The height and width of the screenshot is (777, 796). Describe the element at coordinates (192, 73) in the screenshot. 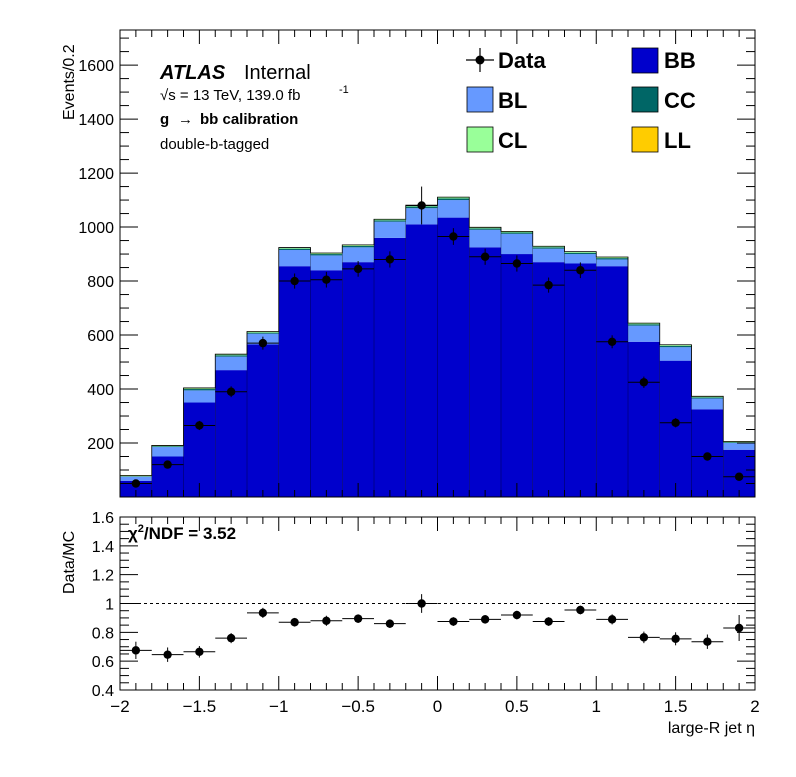

I see `atlas-logo: ATLAS` at that location.